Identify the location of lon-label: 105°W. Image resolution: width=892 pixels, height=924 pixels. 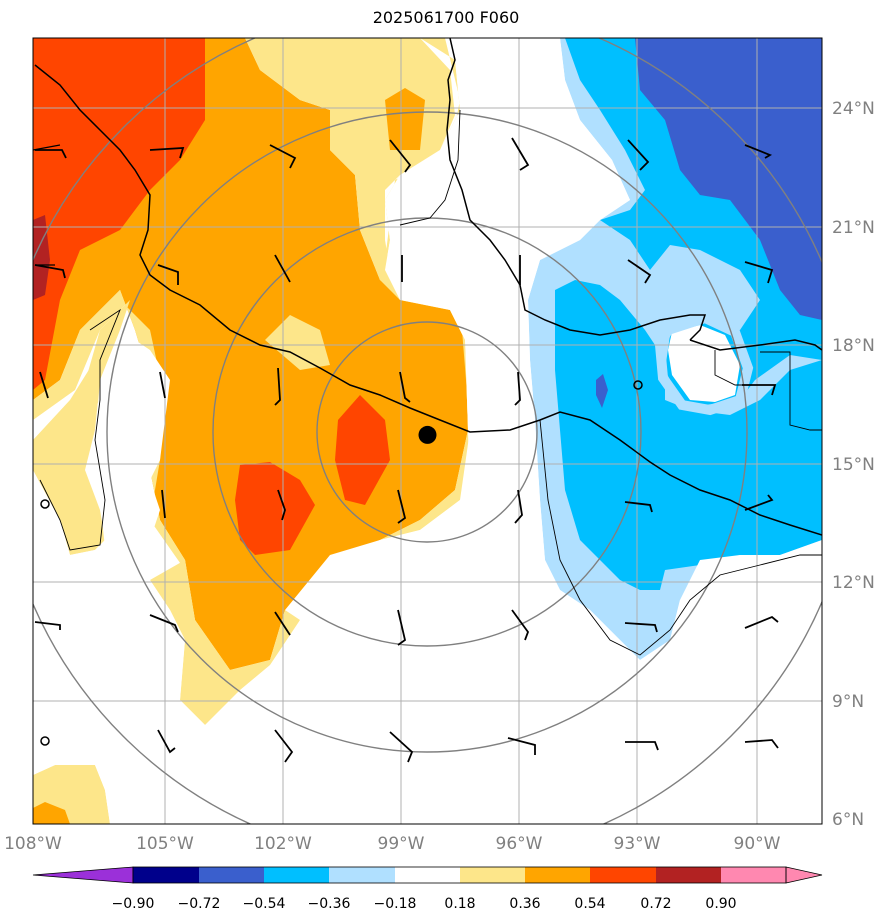
(165, 844).